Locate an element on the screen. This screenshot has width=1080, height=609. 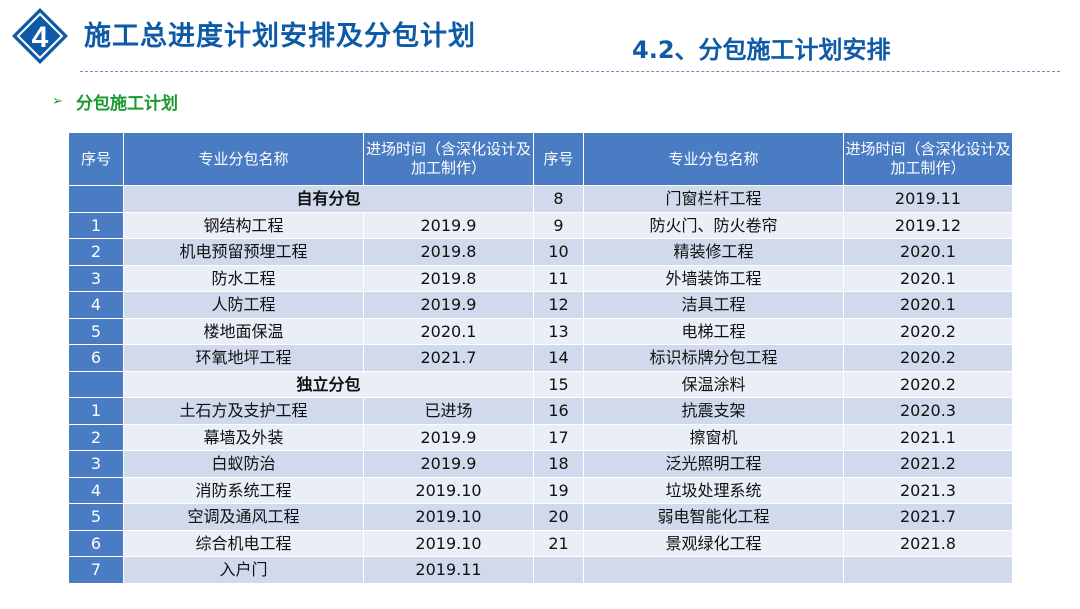
row-index-right: 19 is located at coordinates (558, 490).